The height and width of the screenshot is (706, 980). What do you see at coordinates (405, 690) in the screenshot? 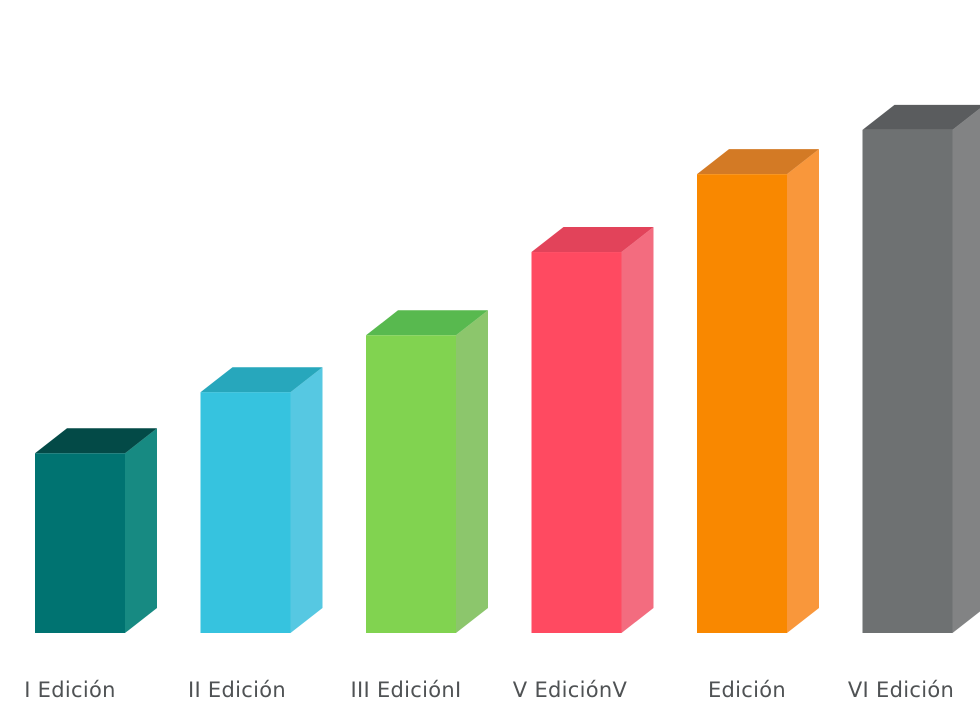
I see `category-label-3: III EdiciónI` at bounding box center [405, 690].